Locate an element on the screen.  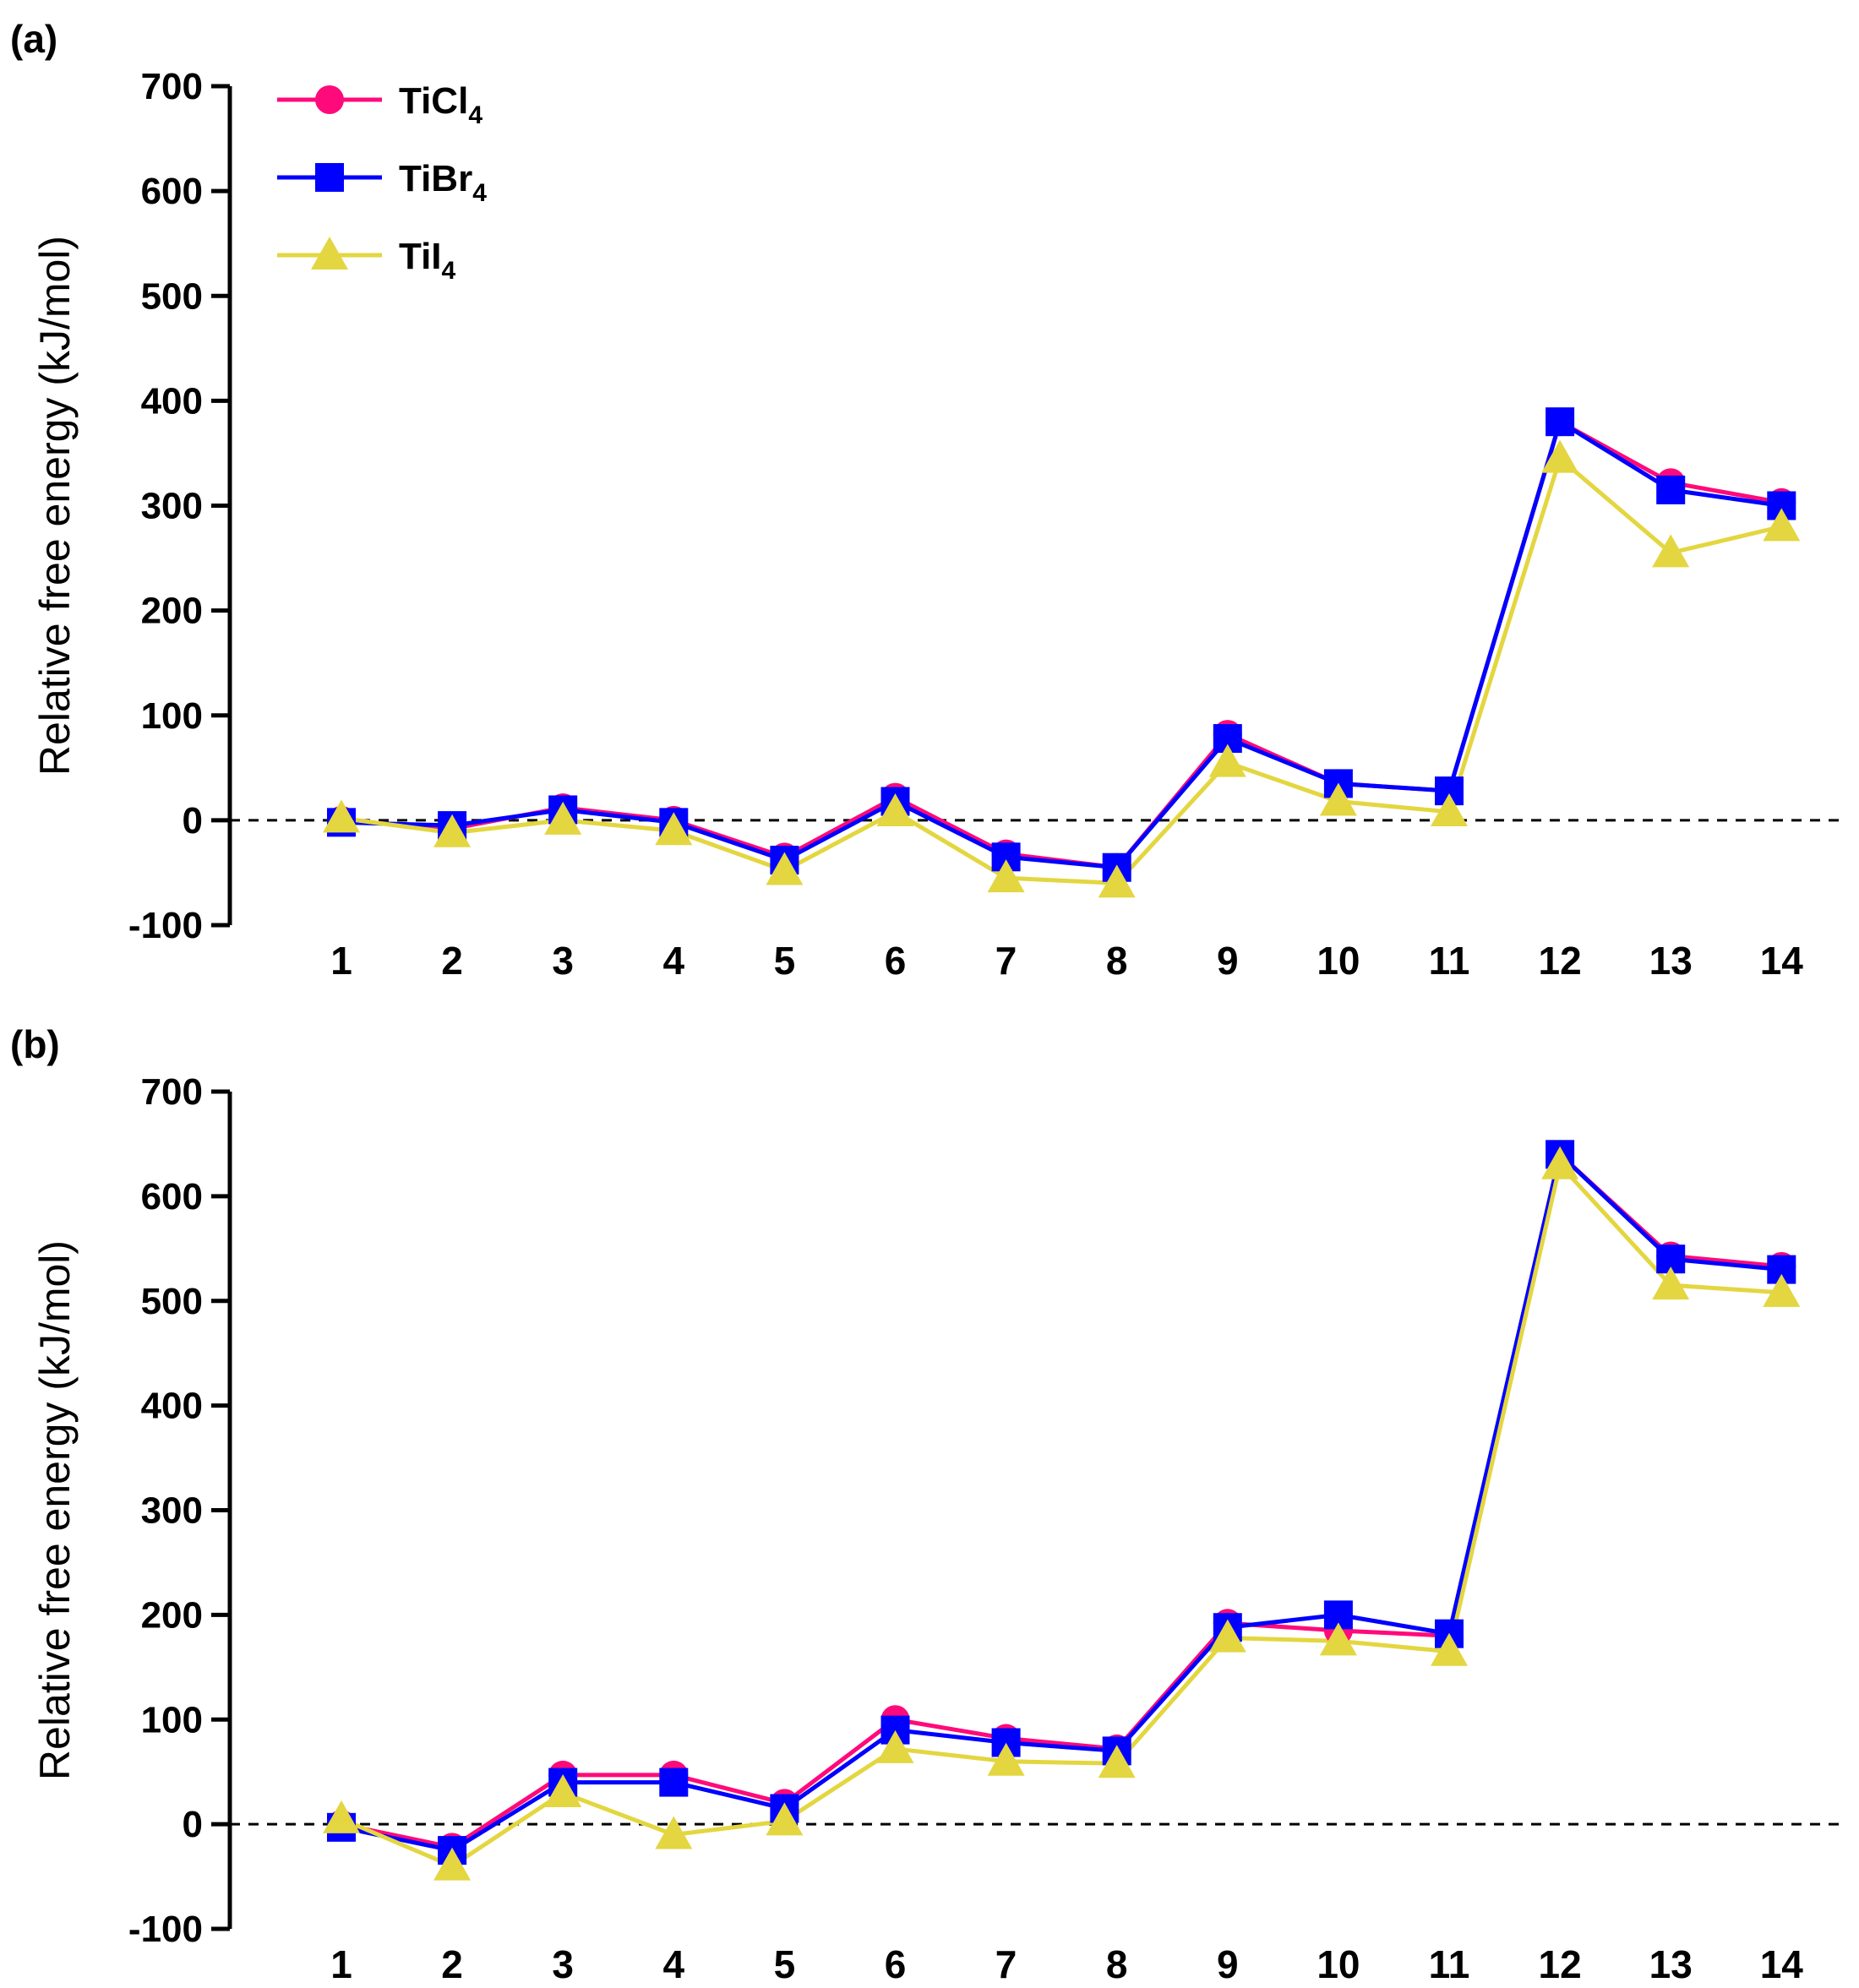
panel-label: (b) is located at coordinates (35, 1044).